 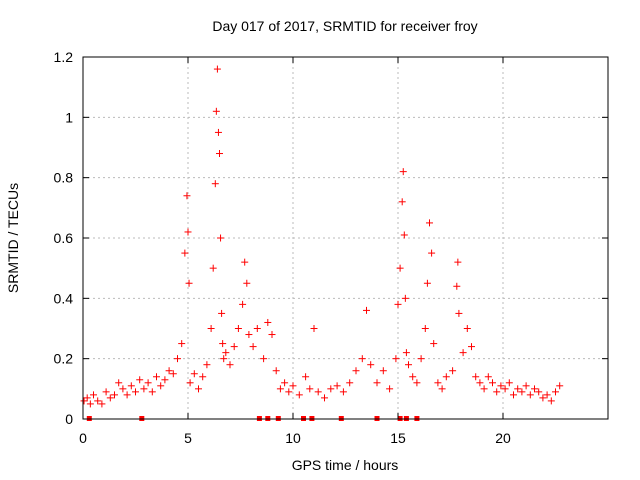 What do you see at coordinates (64, 57) in the screenshot?
I see `y-tick-label: 1.2` at bounding box center [64, 57].